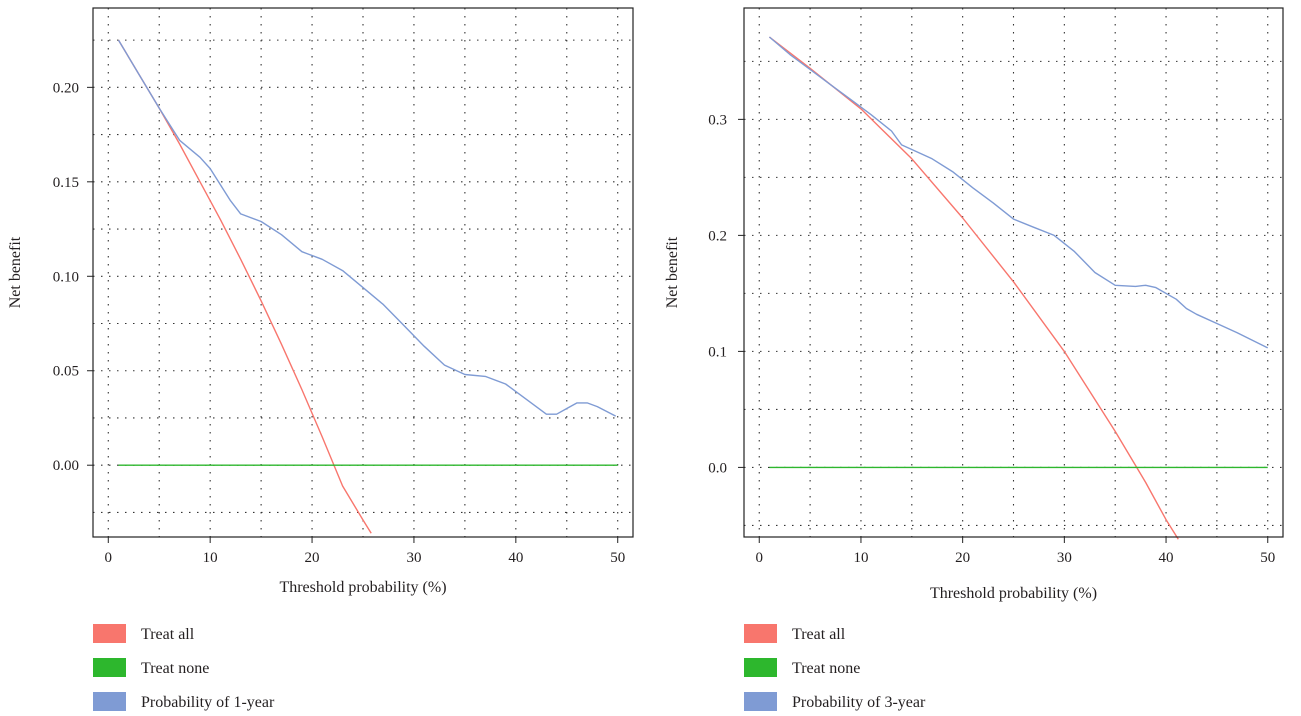  Describe the element at coordinates (66, 277) in the screenshot. I see `y-tick-label: 0.10` at that location.